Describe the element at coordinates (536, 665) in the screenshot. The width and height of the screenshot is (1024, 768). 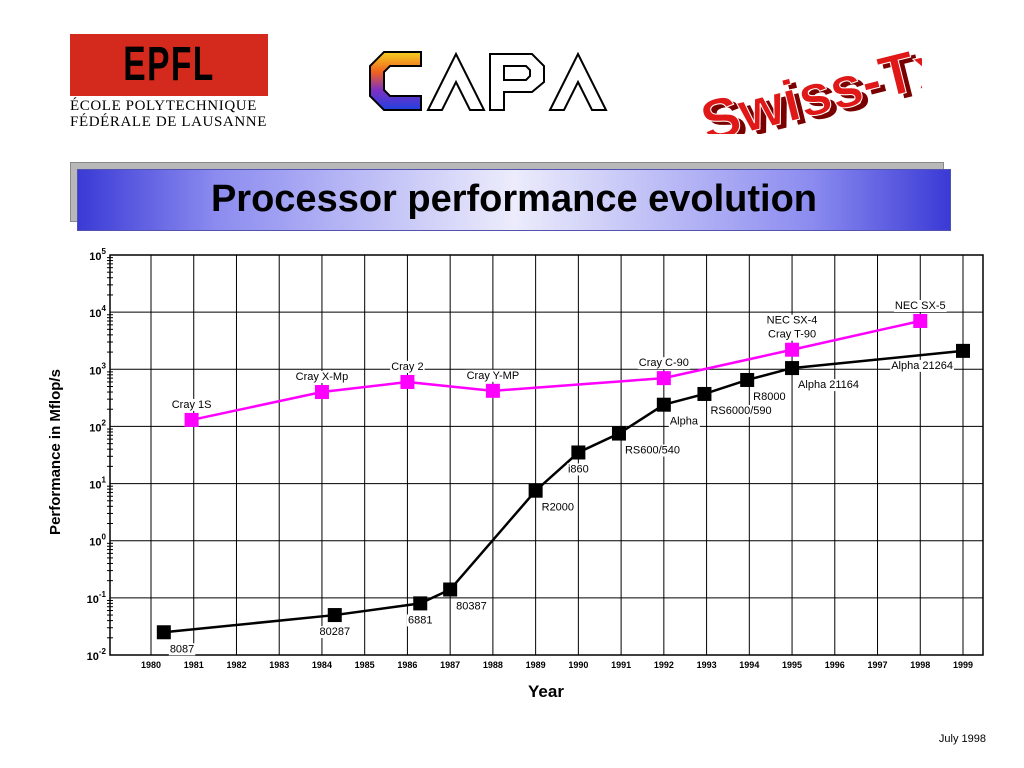
I see `x-tick-label: 1989` at that location.